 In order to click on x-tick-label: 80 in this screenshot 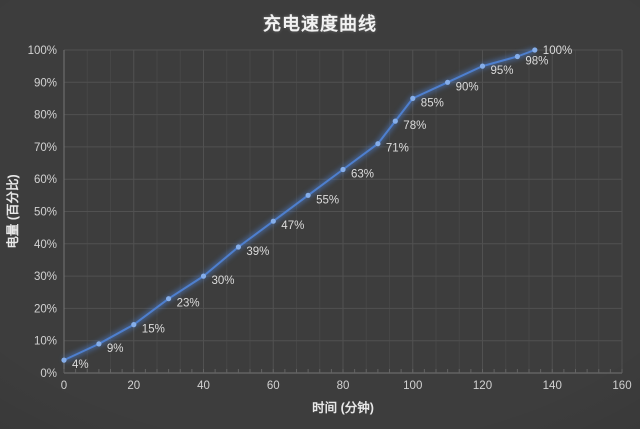, I will do `click(343, 386)`.